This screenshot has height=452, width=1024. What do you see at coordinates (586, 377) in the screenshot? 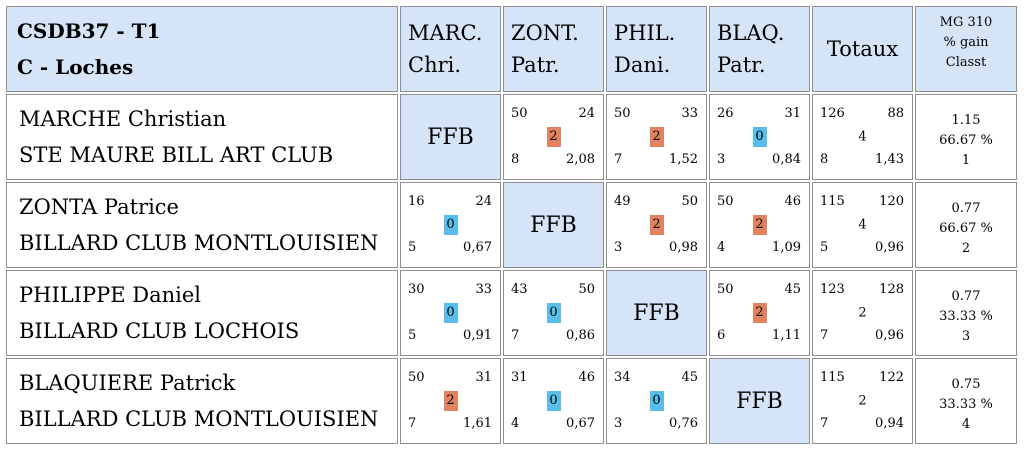
I see `points-conceded: 46` at bounding box center [586, 377].